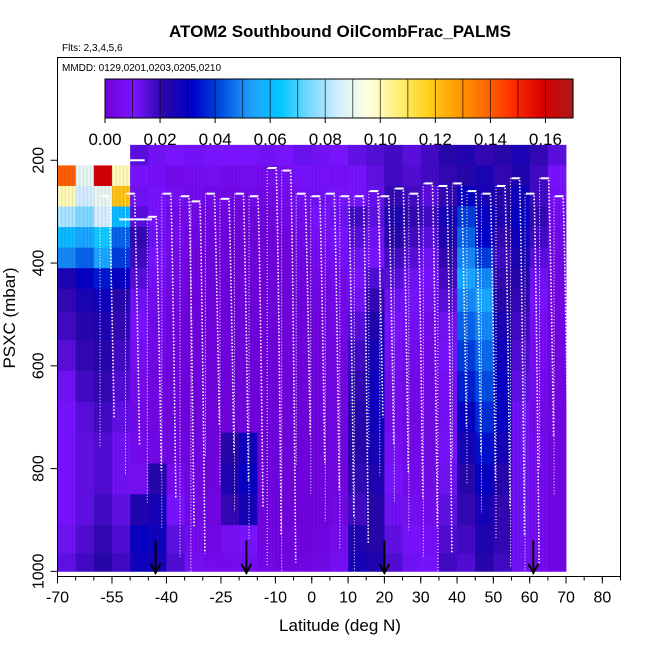 The height and width of the screenshot is (650, 650). I want to click on y-tick-label: 1000, so click(39, 571).